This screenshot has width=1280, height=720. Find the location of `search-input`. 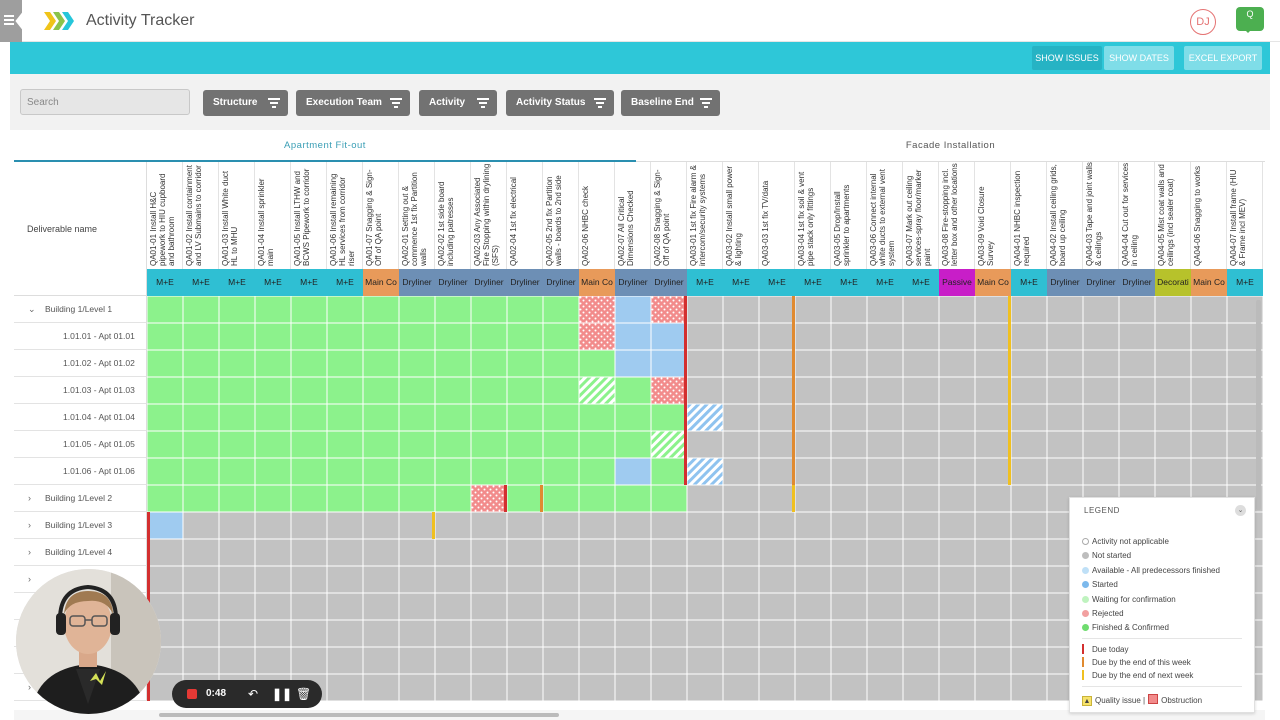

search-input is located at coordinates (105, 102).